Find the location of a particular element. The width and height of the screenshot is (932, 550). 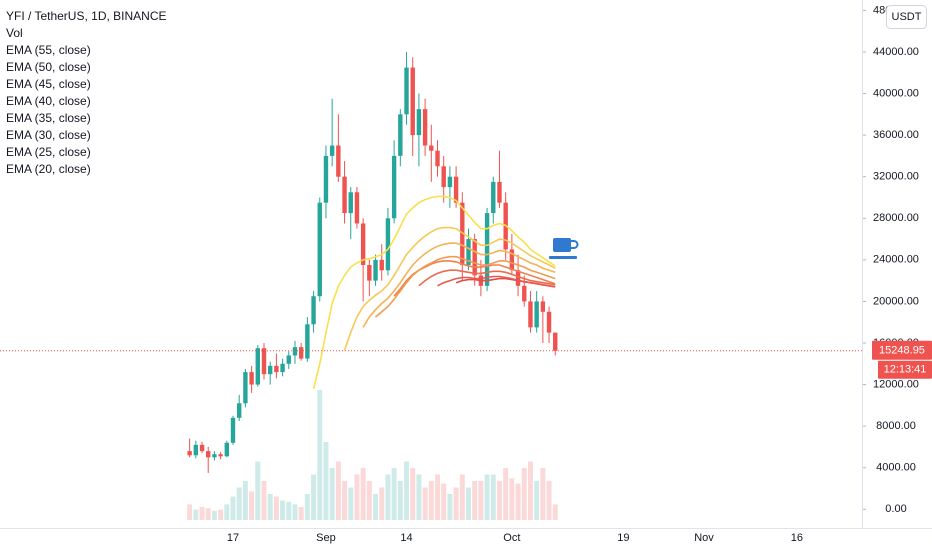

ema-lines is located at coordinates (434, 292).